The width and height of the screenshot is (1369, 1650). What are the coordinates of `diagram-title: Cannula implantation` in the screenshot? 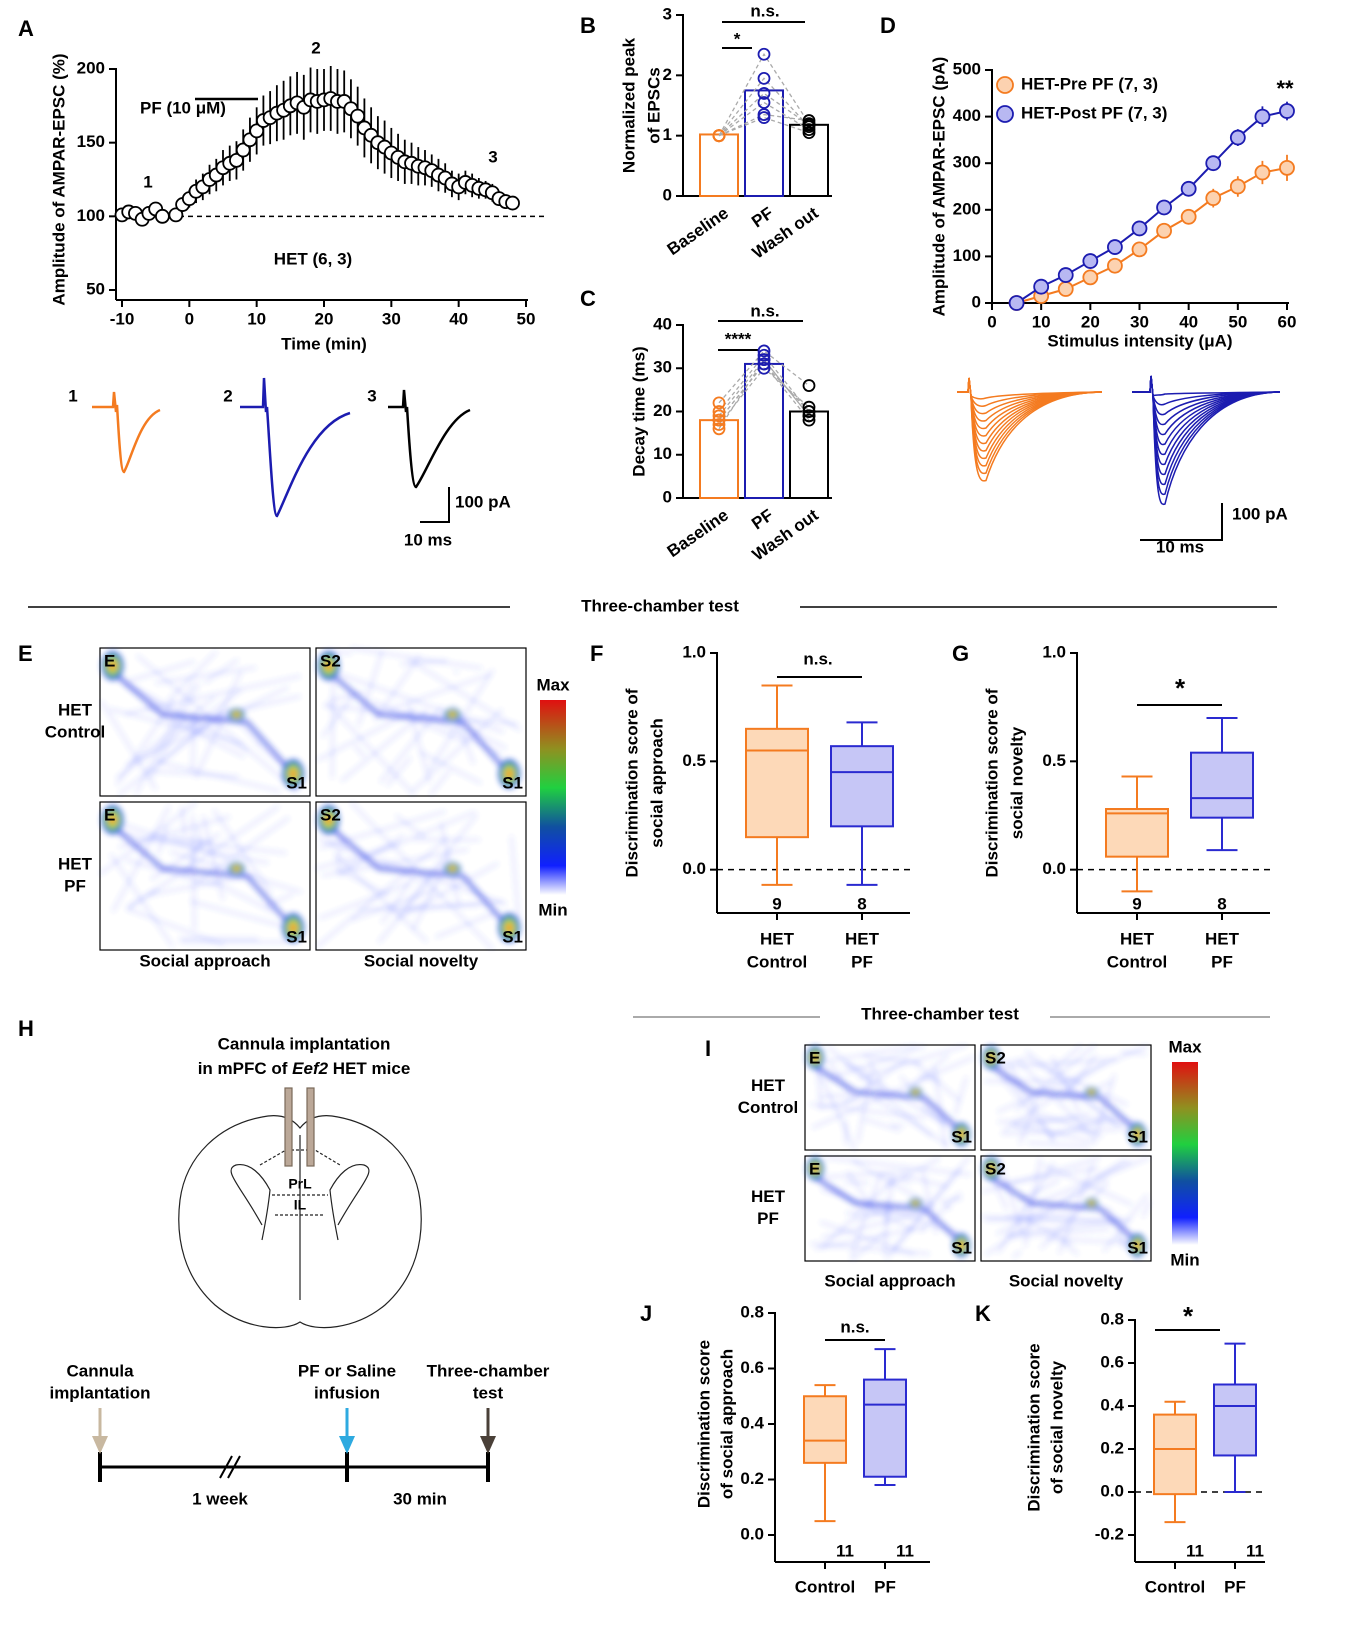 It's located at (304, 1043).